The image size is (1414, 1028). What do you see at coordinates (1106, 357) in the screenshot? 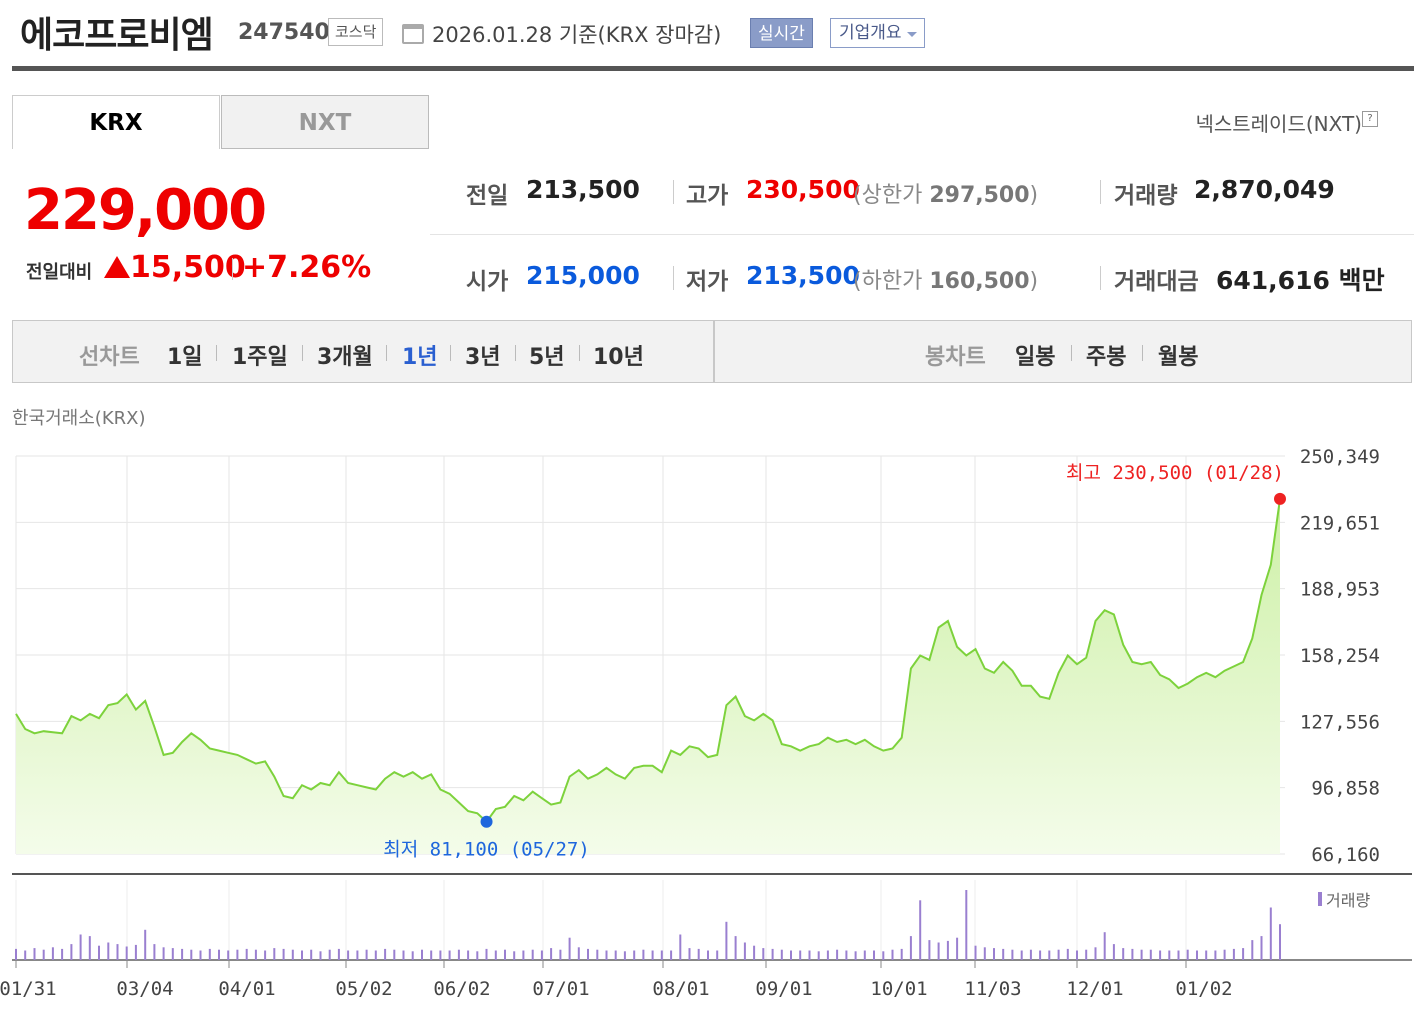
I see `candle-weekly: 주봉` at bounding box center [1106, 357].